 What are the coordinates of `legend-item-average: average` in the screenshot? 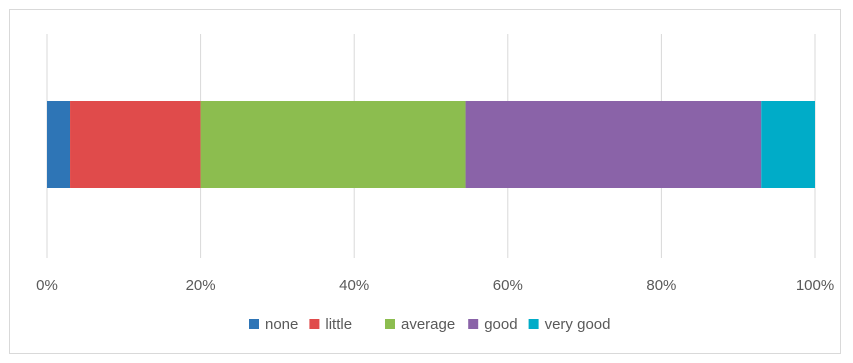 It's located at (420, 324).